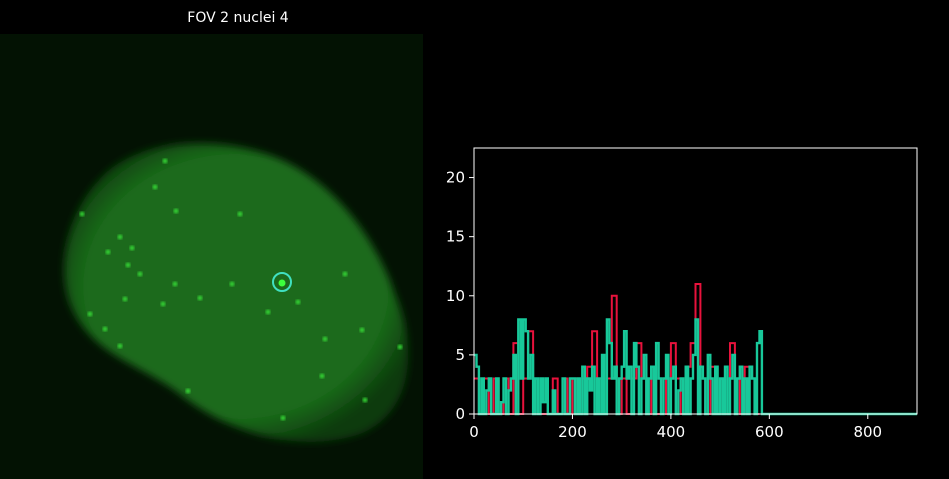 This screenshot has height=479, width=949. I want to click on x-tick-label: 800, so click(867, 432).